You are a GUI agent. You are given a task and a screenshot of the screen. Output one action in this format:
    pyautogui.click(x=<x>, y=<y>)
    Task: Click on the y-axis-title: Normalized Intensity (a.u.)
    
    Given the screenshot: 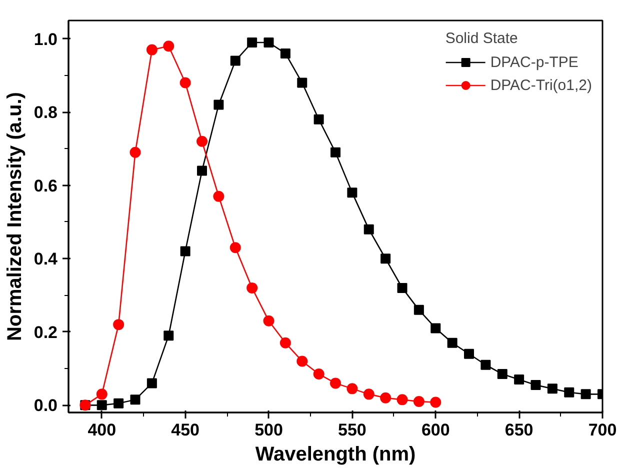 What is the action you would take?
    pyautogui.click(x=15, y=216)
    